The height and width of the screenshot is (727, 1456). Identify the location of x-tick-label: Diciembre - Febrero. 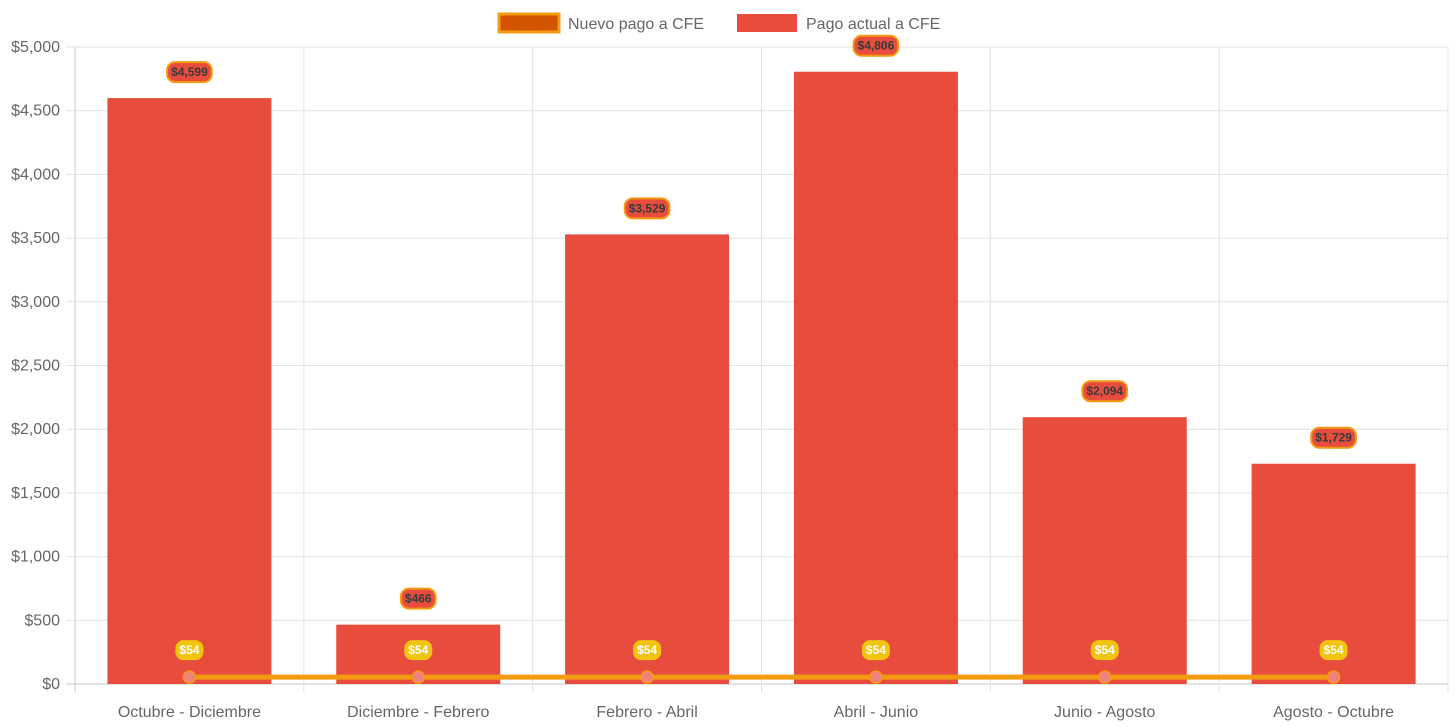
(418, 712).